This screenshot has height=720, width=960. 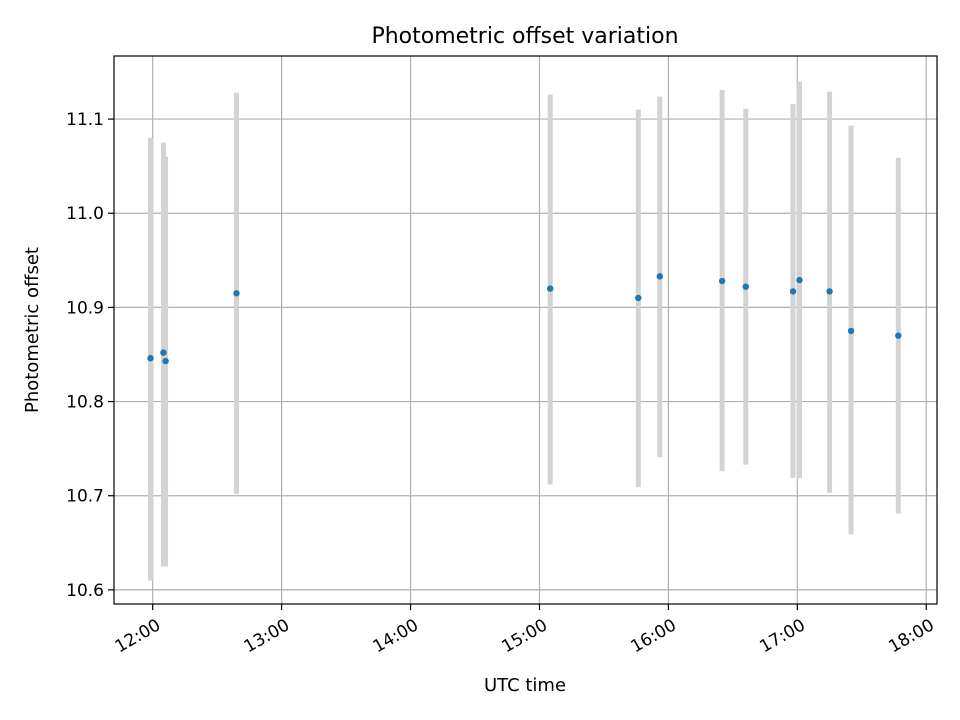 I want to click on x-tick-label: 17:00, so click(x=782, y=636).